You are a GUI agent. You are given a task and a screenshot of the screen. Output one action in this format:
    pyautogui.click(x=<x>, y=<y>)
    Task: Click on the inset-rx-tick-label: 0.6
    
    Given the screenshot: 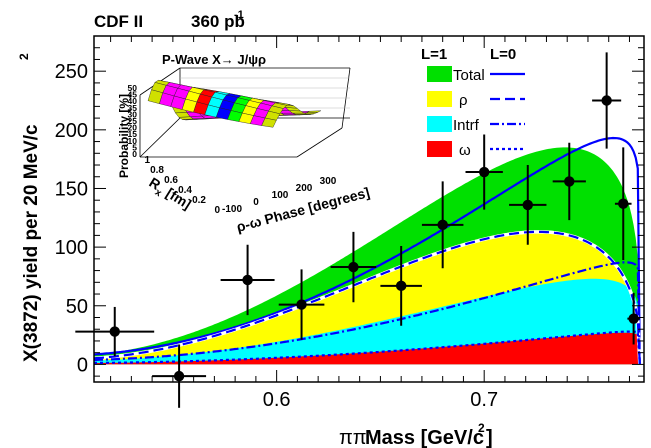 What is the action you would take?
    pyautogui.click(x=171, y=180)
    